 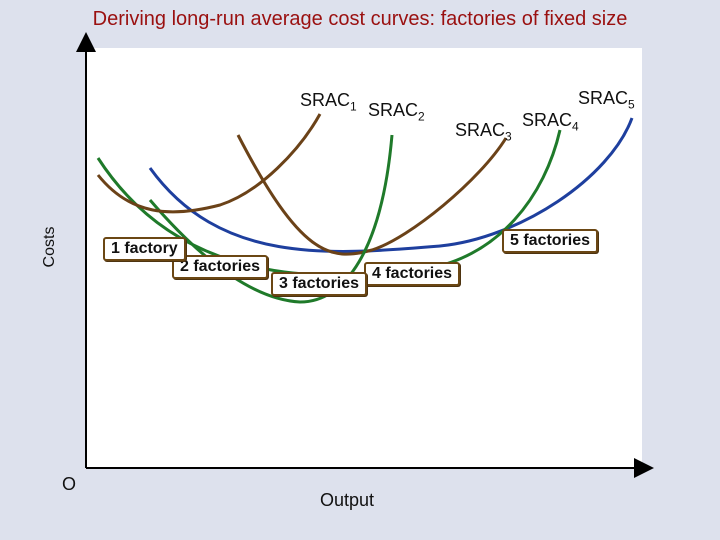 I want to click on srac4-label: SRAC4, so click(x=550, y=122).